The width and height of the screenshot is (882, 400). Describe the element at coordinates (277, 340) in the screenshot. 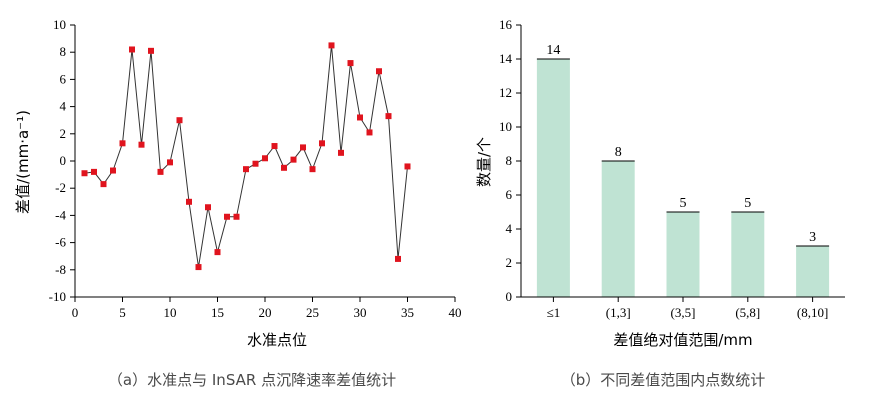

I see `chart-a-x-axis-label: 水准点位` at that location.